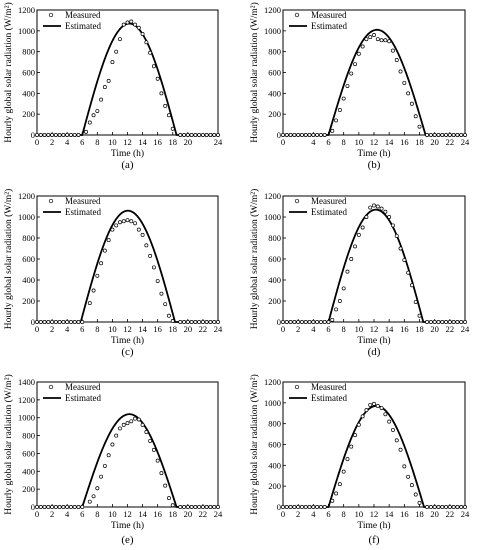 The image size is (477, 550). Describe the element at coordinates (254, 72) in the screenshot. I see `y-axis-title: Hourly global solar radiation (W/m²)` at that location.